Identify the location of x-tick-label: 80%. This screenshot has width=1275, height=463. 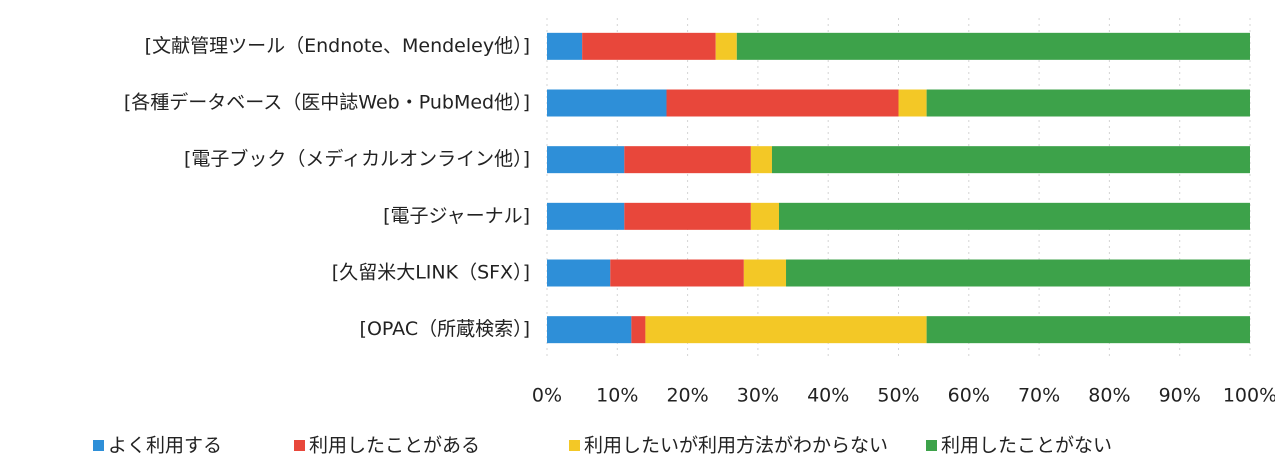
(1109, 396).